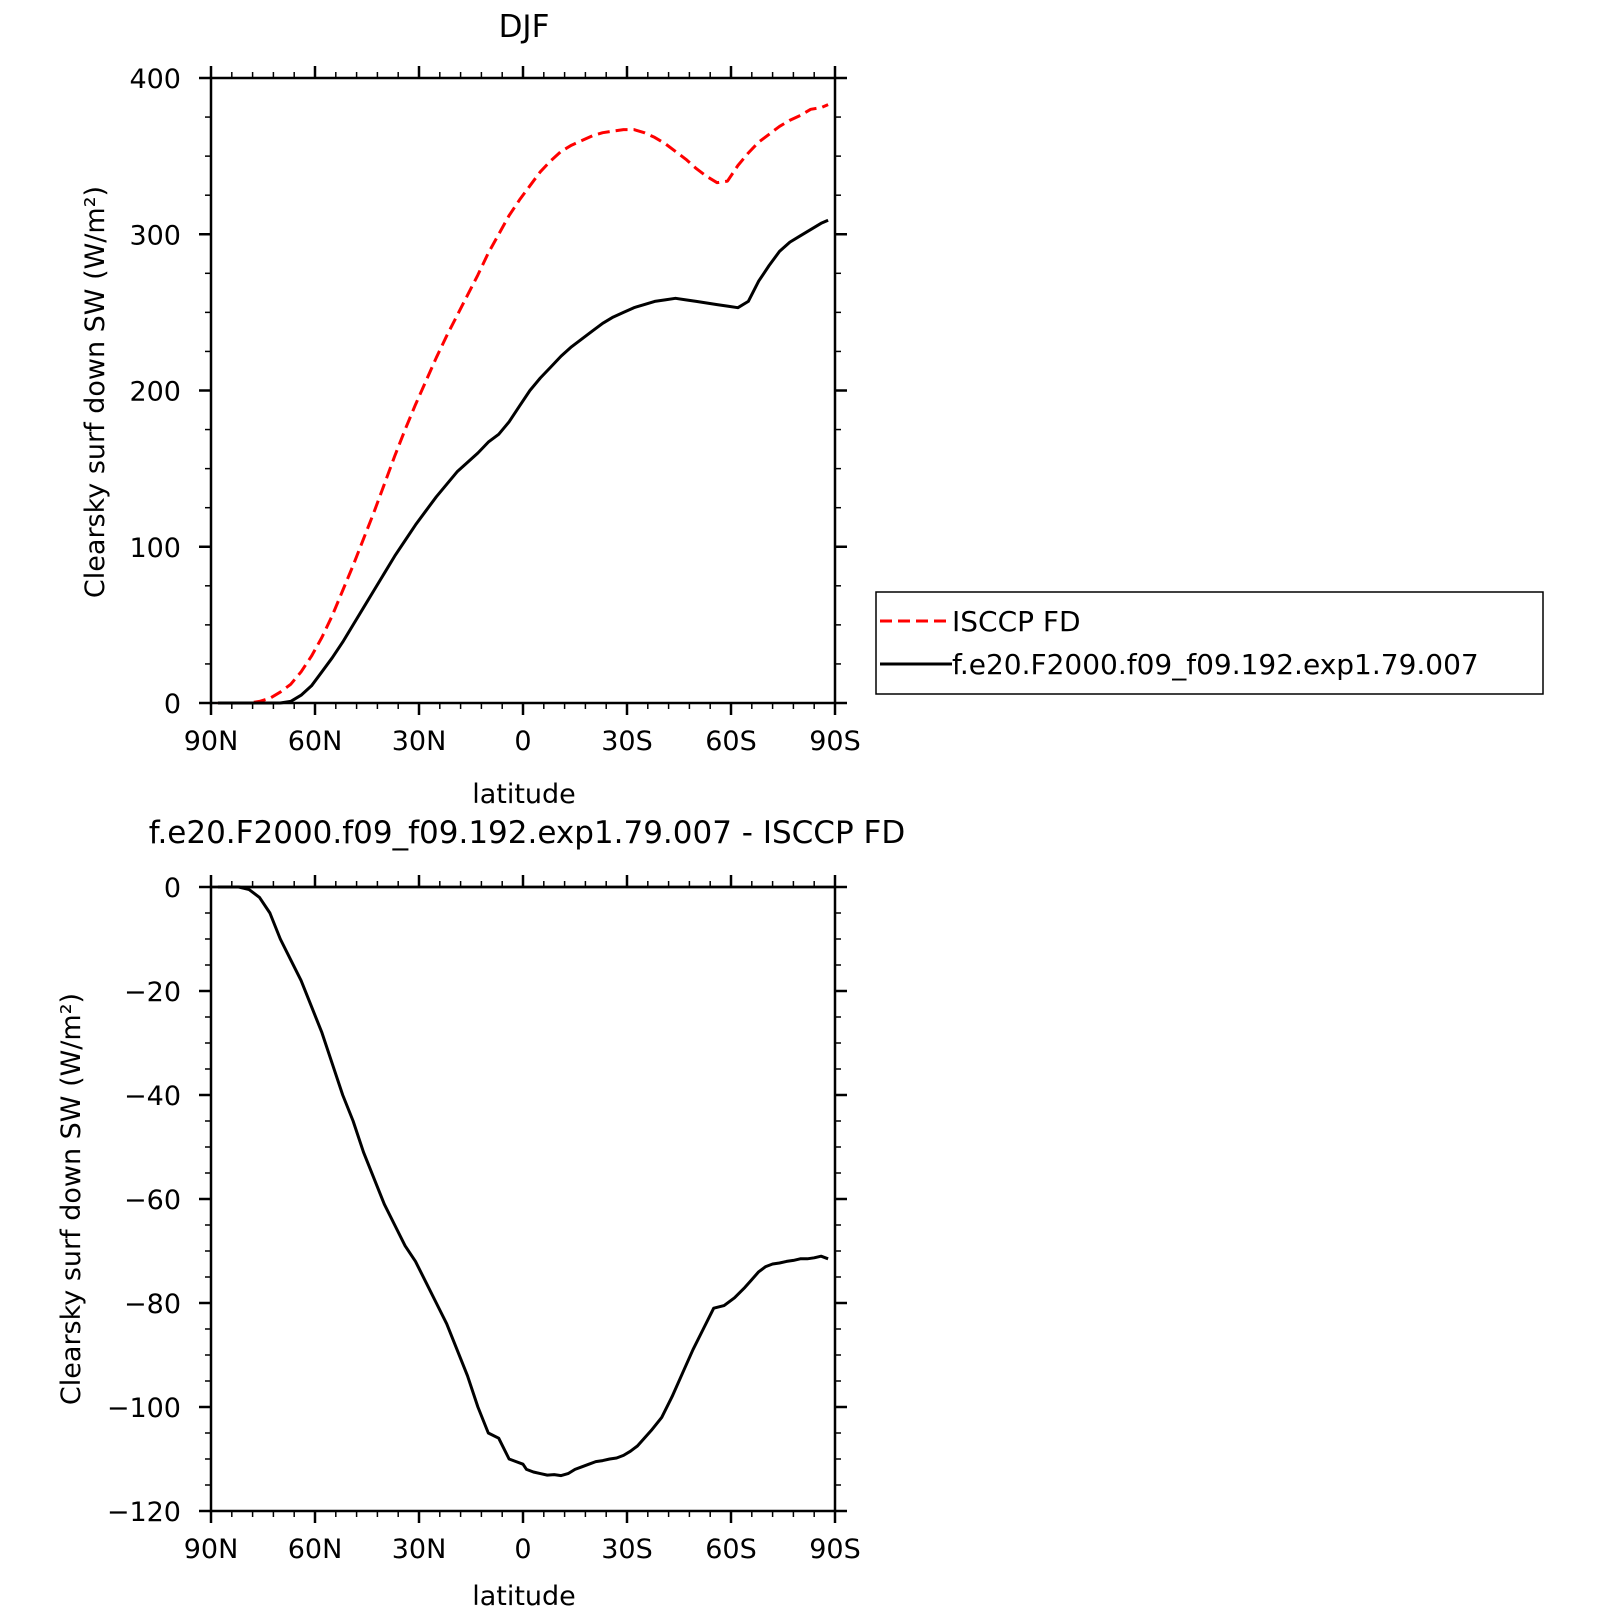 The height and width of the screenshot is (1613, 1610). I want to click on isccp-fd-series-line, so click(523, 404).